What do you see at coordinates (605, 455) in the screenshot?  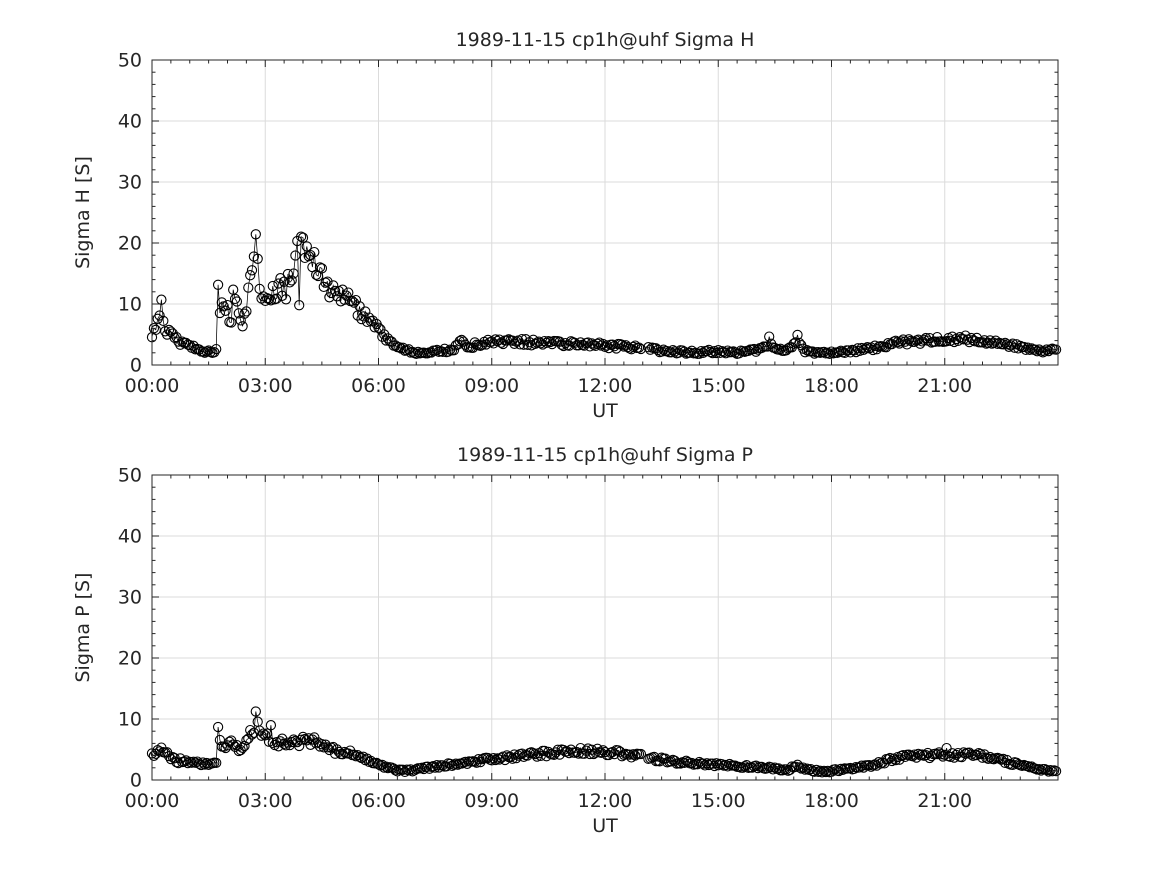 I see `plot-title: 1989-11-15 cp1h@uhf Sigma P` at bounding box center [605, 455].